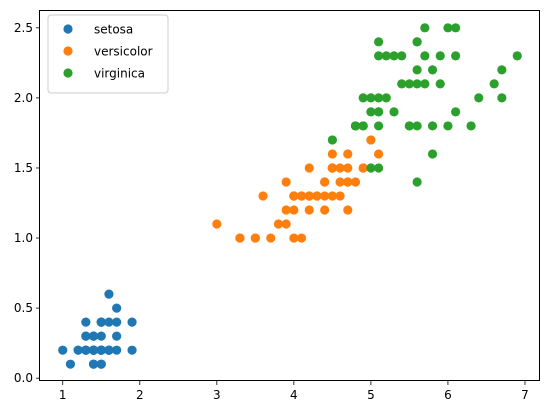 The width and height of the screenshot is (547, 417). Describe the element at coordinates (123, 52) in the screenshot. I see `legend-label-versicolor: versicolor` at that location.